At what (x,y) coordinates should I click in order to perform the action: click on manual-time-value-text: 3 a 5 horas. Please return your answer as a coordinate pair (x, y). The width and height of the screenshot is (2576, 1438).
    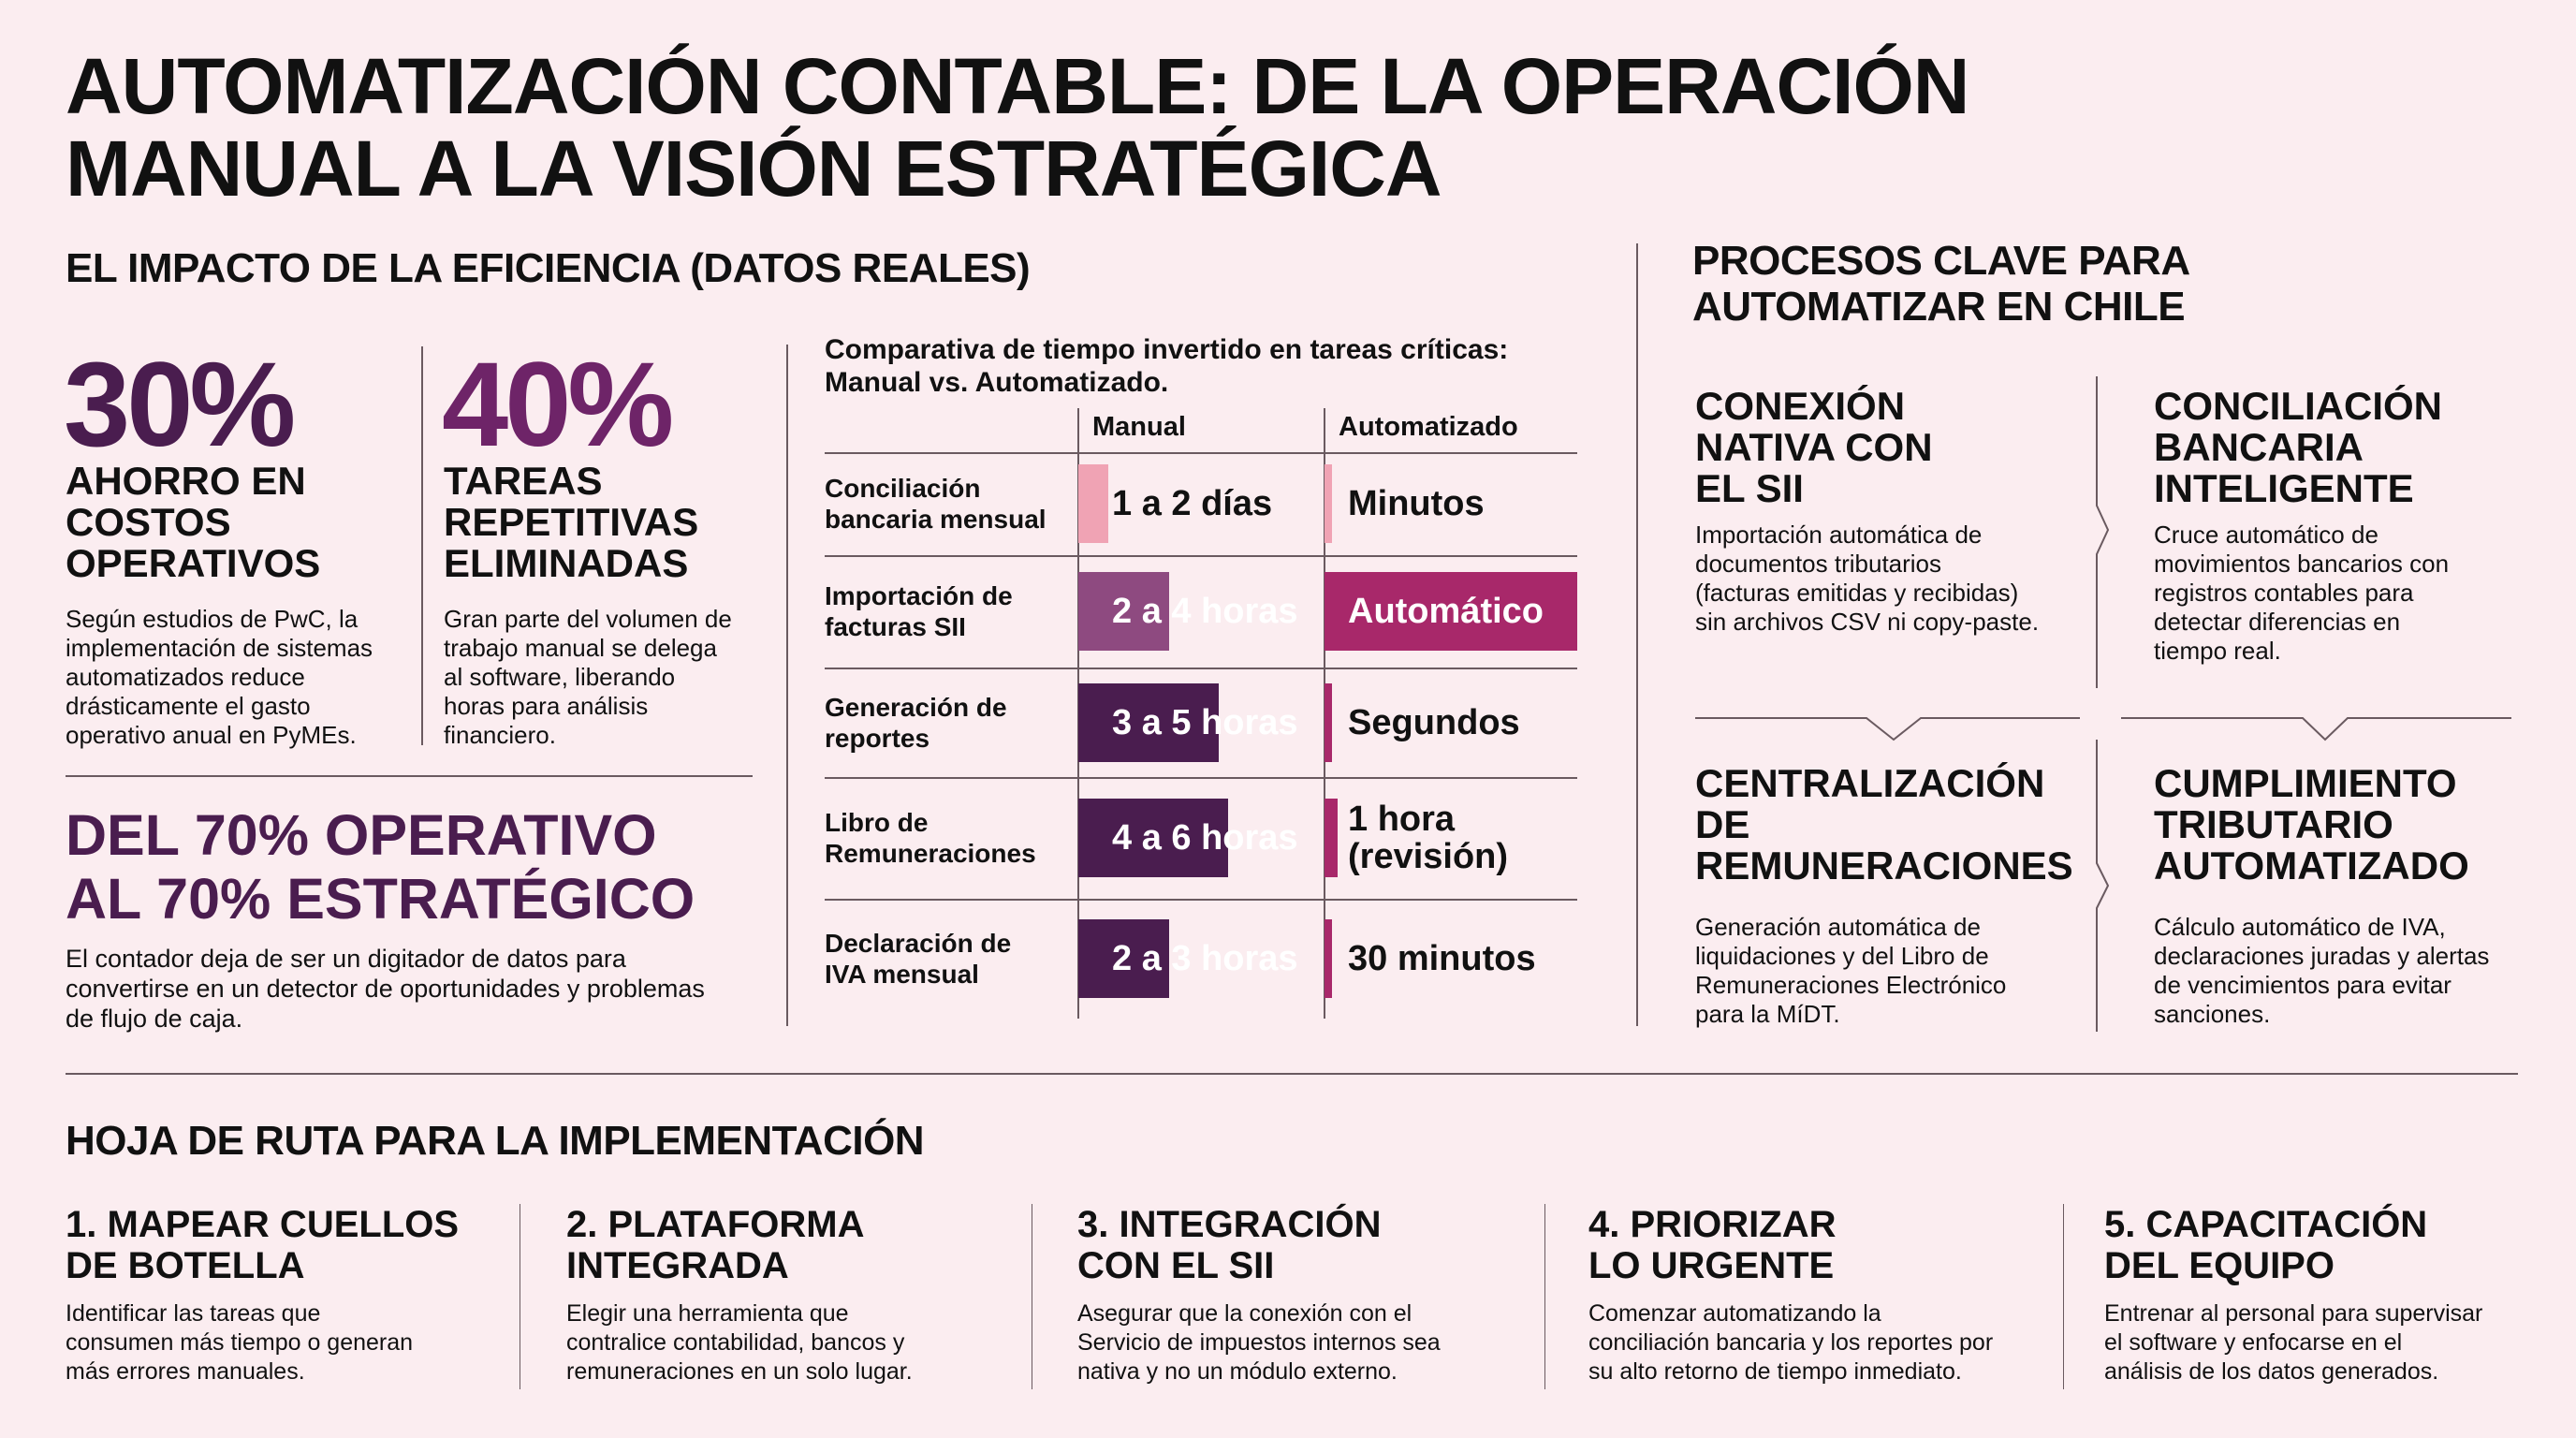
    Looking at the image, I should click on (1205, 722).